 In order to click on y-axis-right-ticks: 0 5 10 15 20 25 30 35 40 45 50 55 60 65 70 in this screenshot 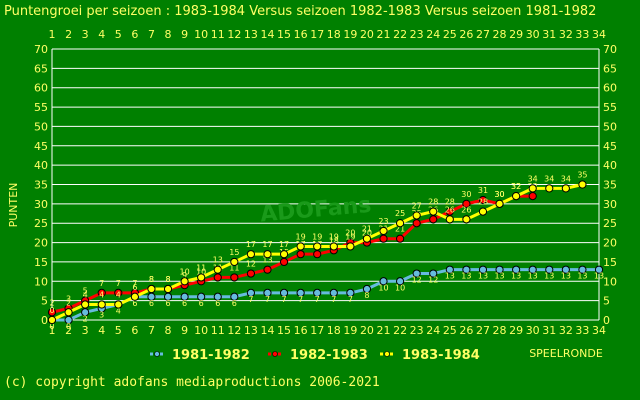, I will do `click(610, 185)`.